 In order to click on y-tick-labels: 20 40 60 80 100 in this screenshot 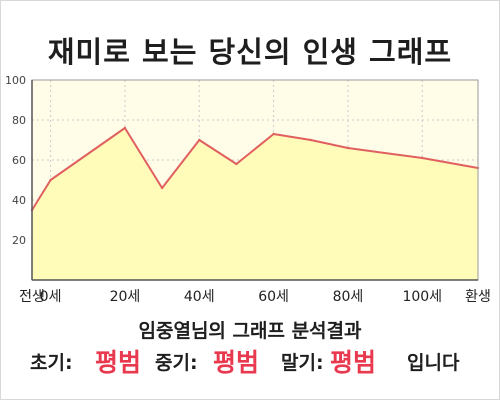, I will do `click(15, 160)`.